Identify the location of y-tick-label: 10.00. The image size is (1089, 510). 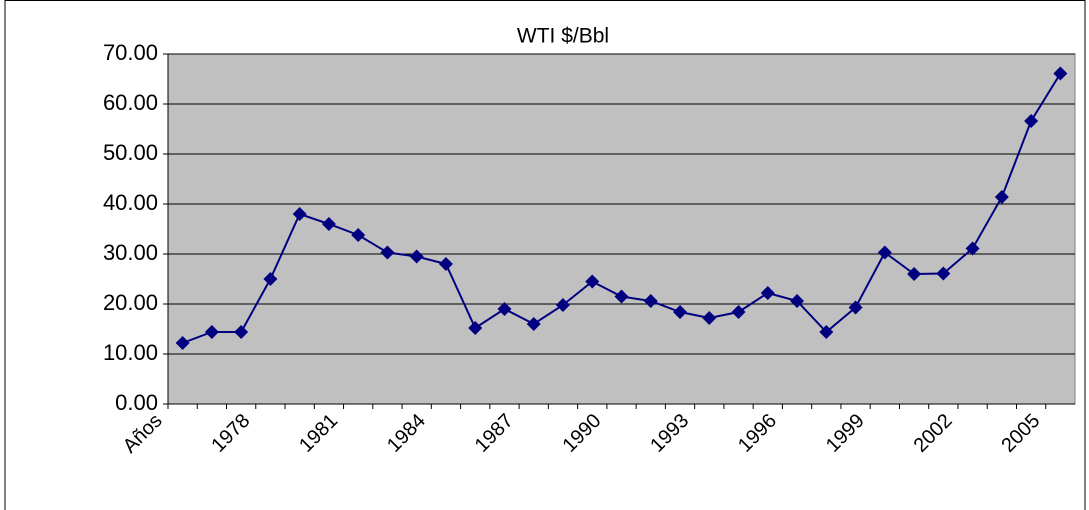
(130, 352).